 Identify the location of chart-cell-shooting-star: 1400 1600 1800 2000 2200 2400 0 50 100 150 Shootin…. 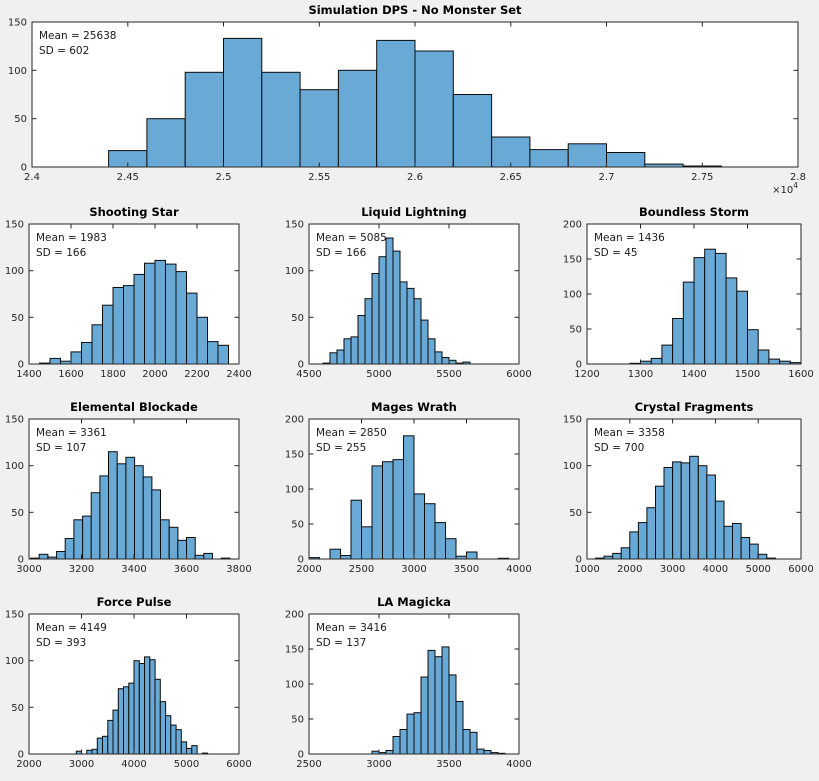
(140, 292).